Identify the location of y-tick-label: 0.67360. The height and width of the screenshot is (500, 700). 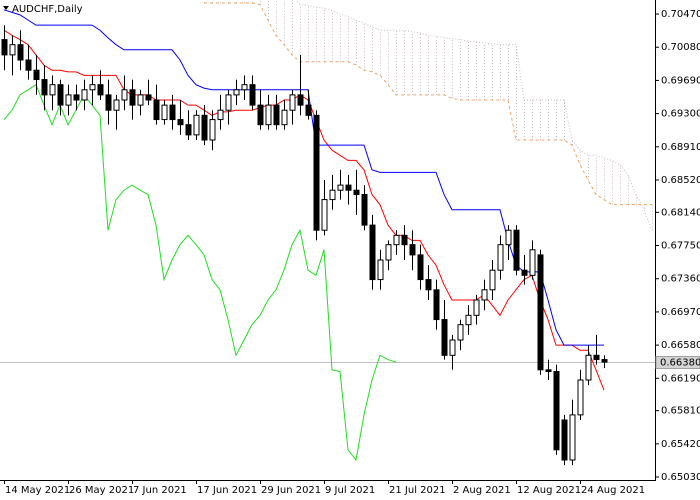
(680, 279).